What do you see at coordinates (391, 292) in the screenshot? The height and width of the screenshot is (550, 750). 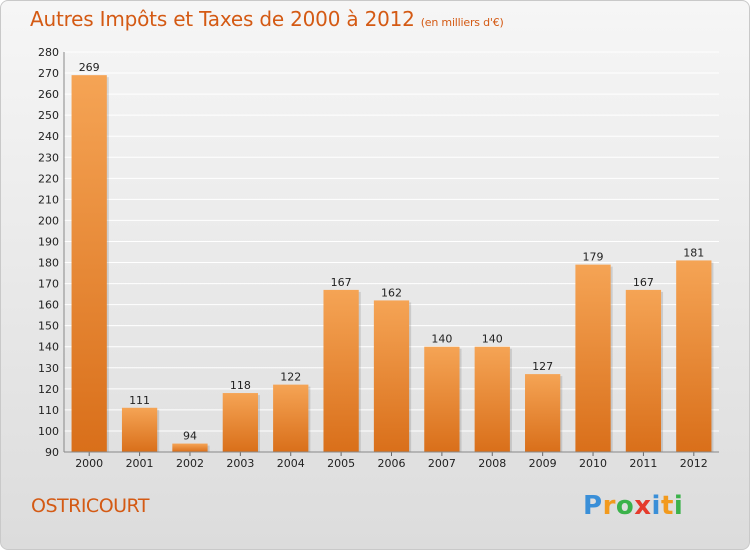 I see `bar-value-label: 162` at bounding box center [391, 292].